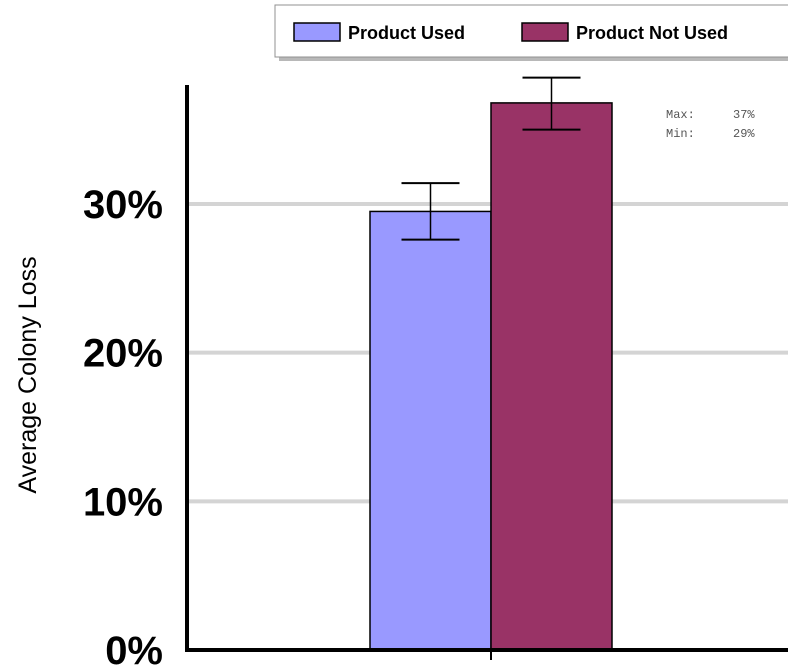 The width and height of the screenshot is (788, 669). What do you see at coordinates (123, 502) in the screenshot?
I see `y-tick-label: 10%` at bounding box center [123, 502].